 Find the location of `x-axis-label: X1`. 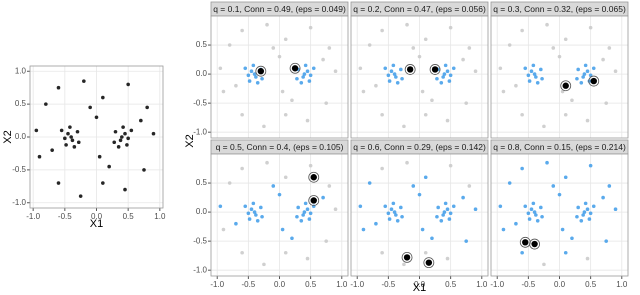

x-axis-label: X1 is located at coordinates (96, 224).